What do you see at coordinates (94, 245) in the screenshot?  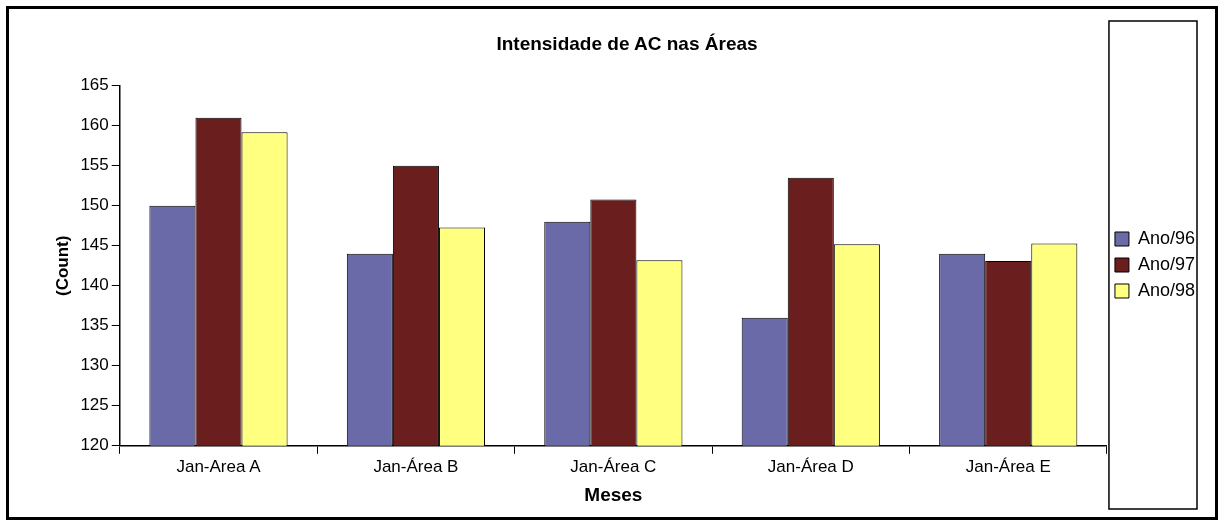 I see `y-tick-label: 145` at bounding box center [94, 245].